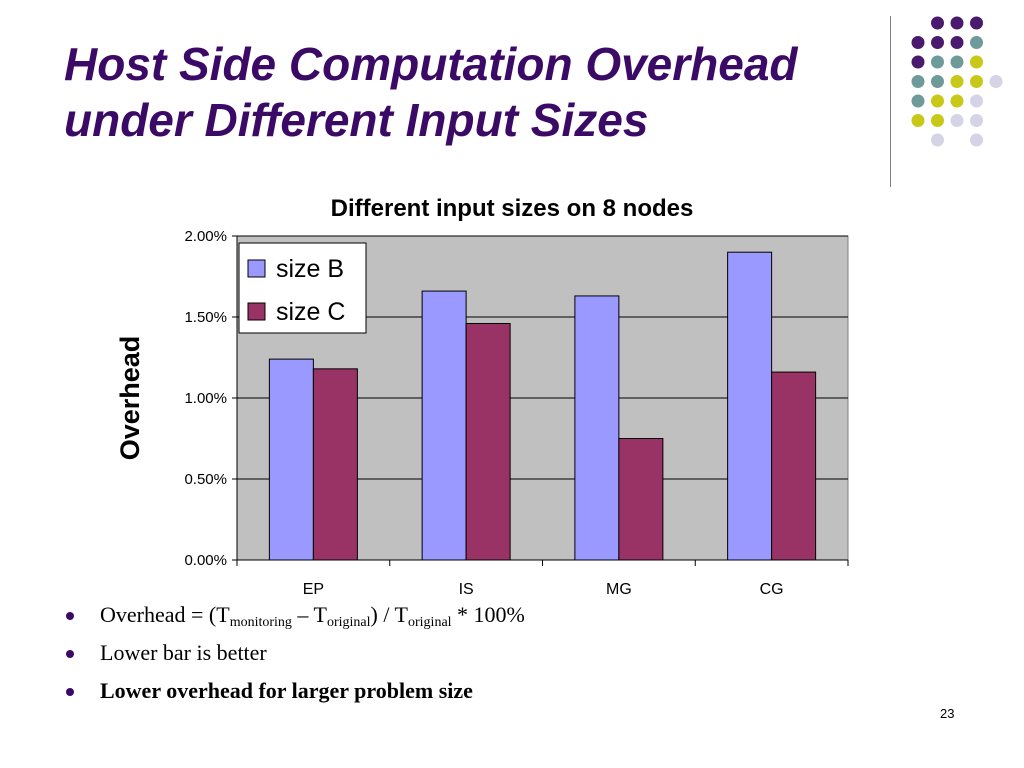 The height and width of the screenshot is (768, 1024). What do you see at coordinates (291, 459) in the screenshot?
I see `bar-size-b-ep` at bounding box center [291, 459].